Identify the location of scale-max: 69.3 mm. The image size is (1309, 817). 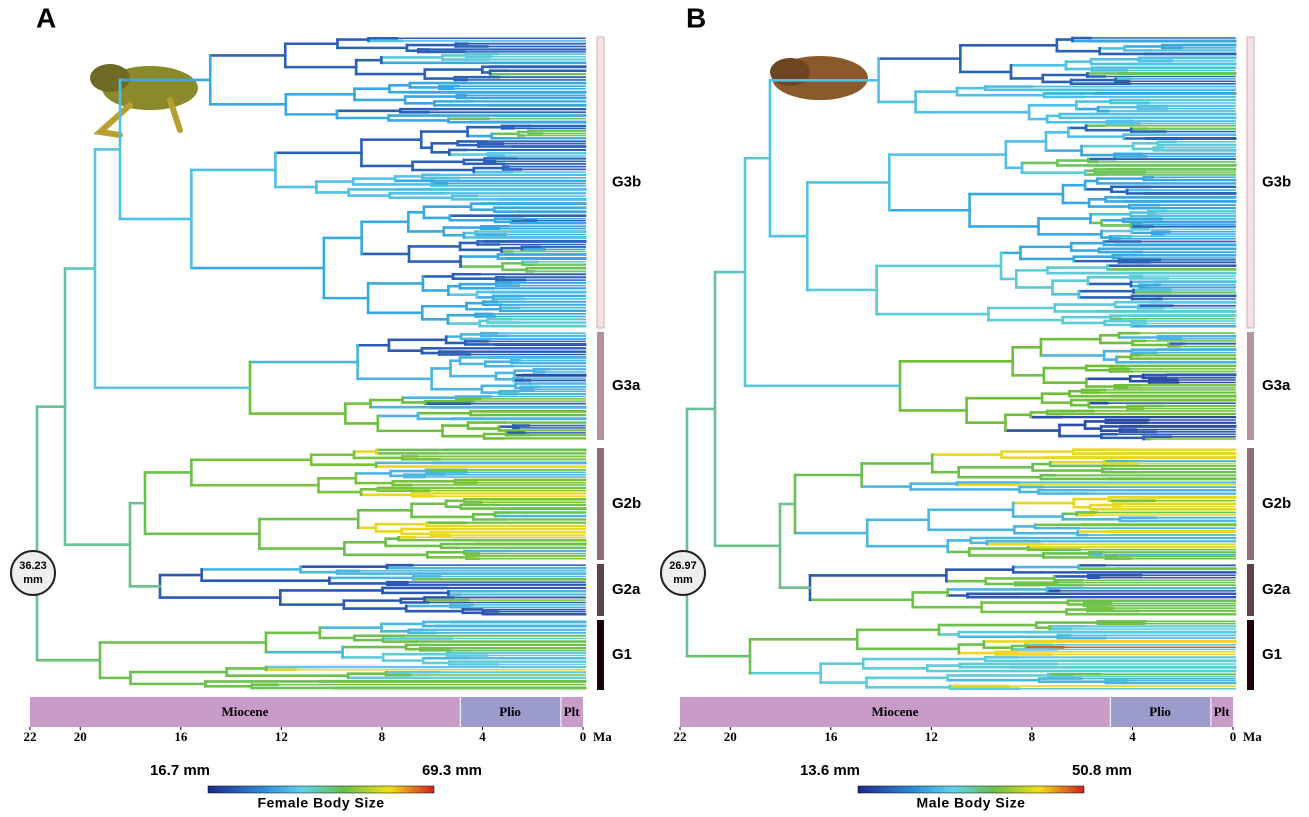
(452, 770).